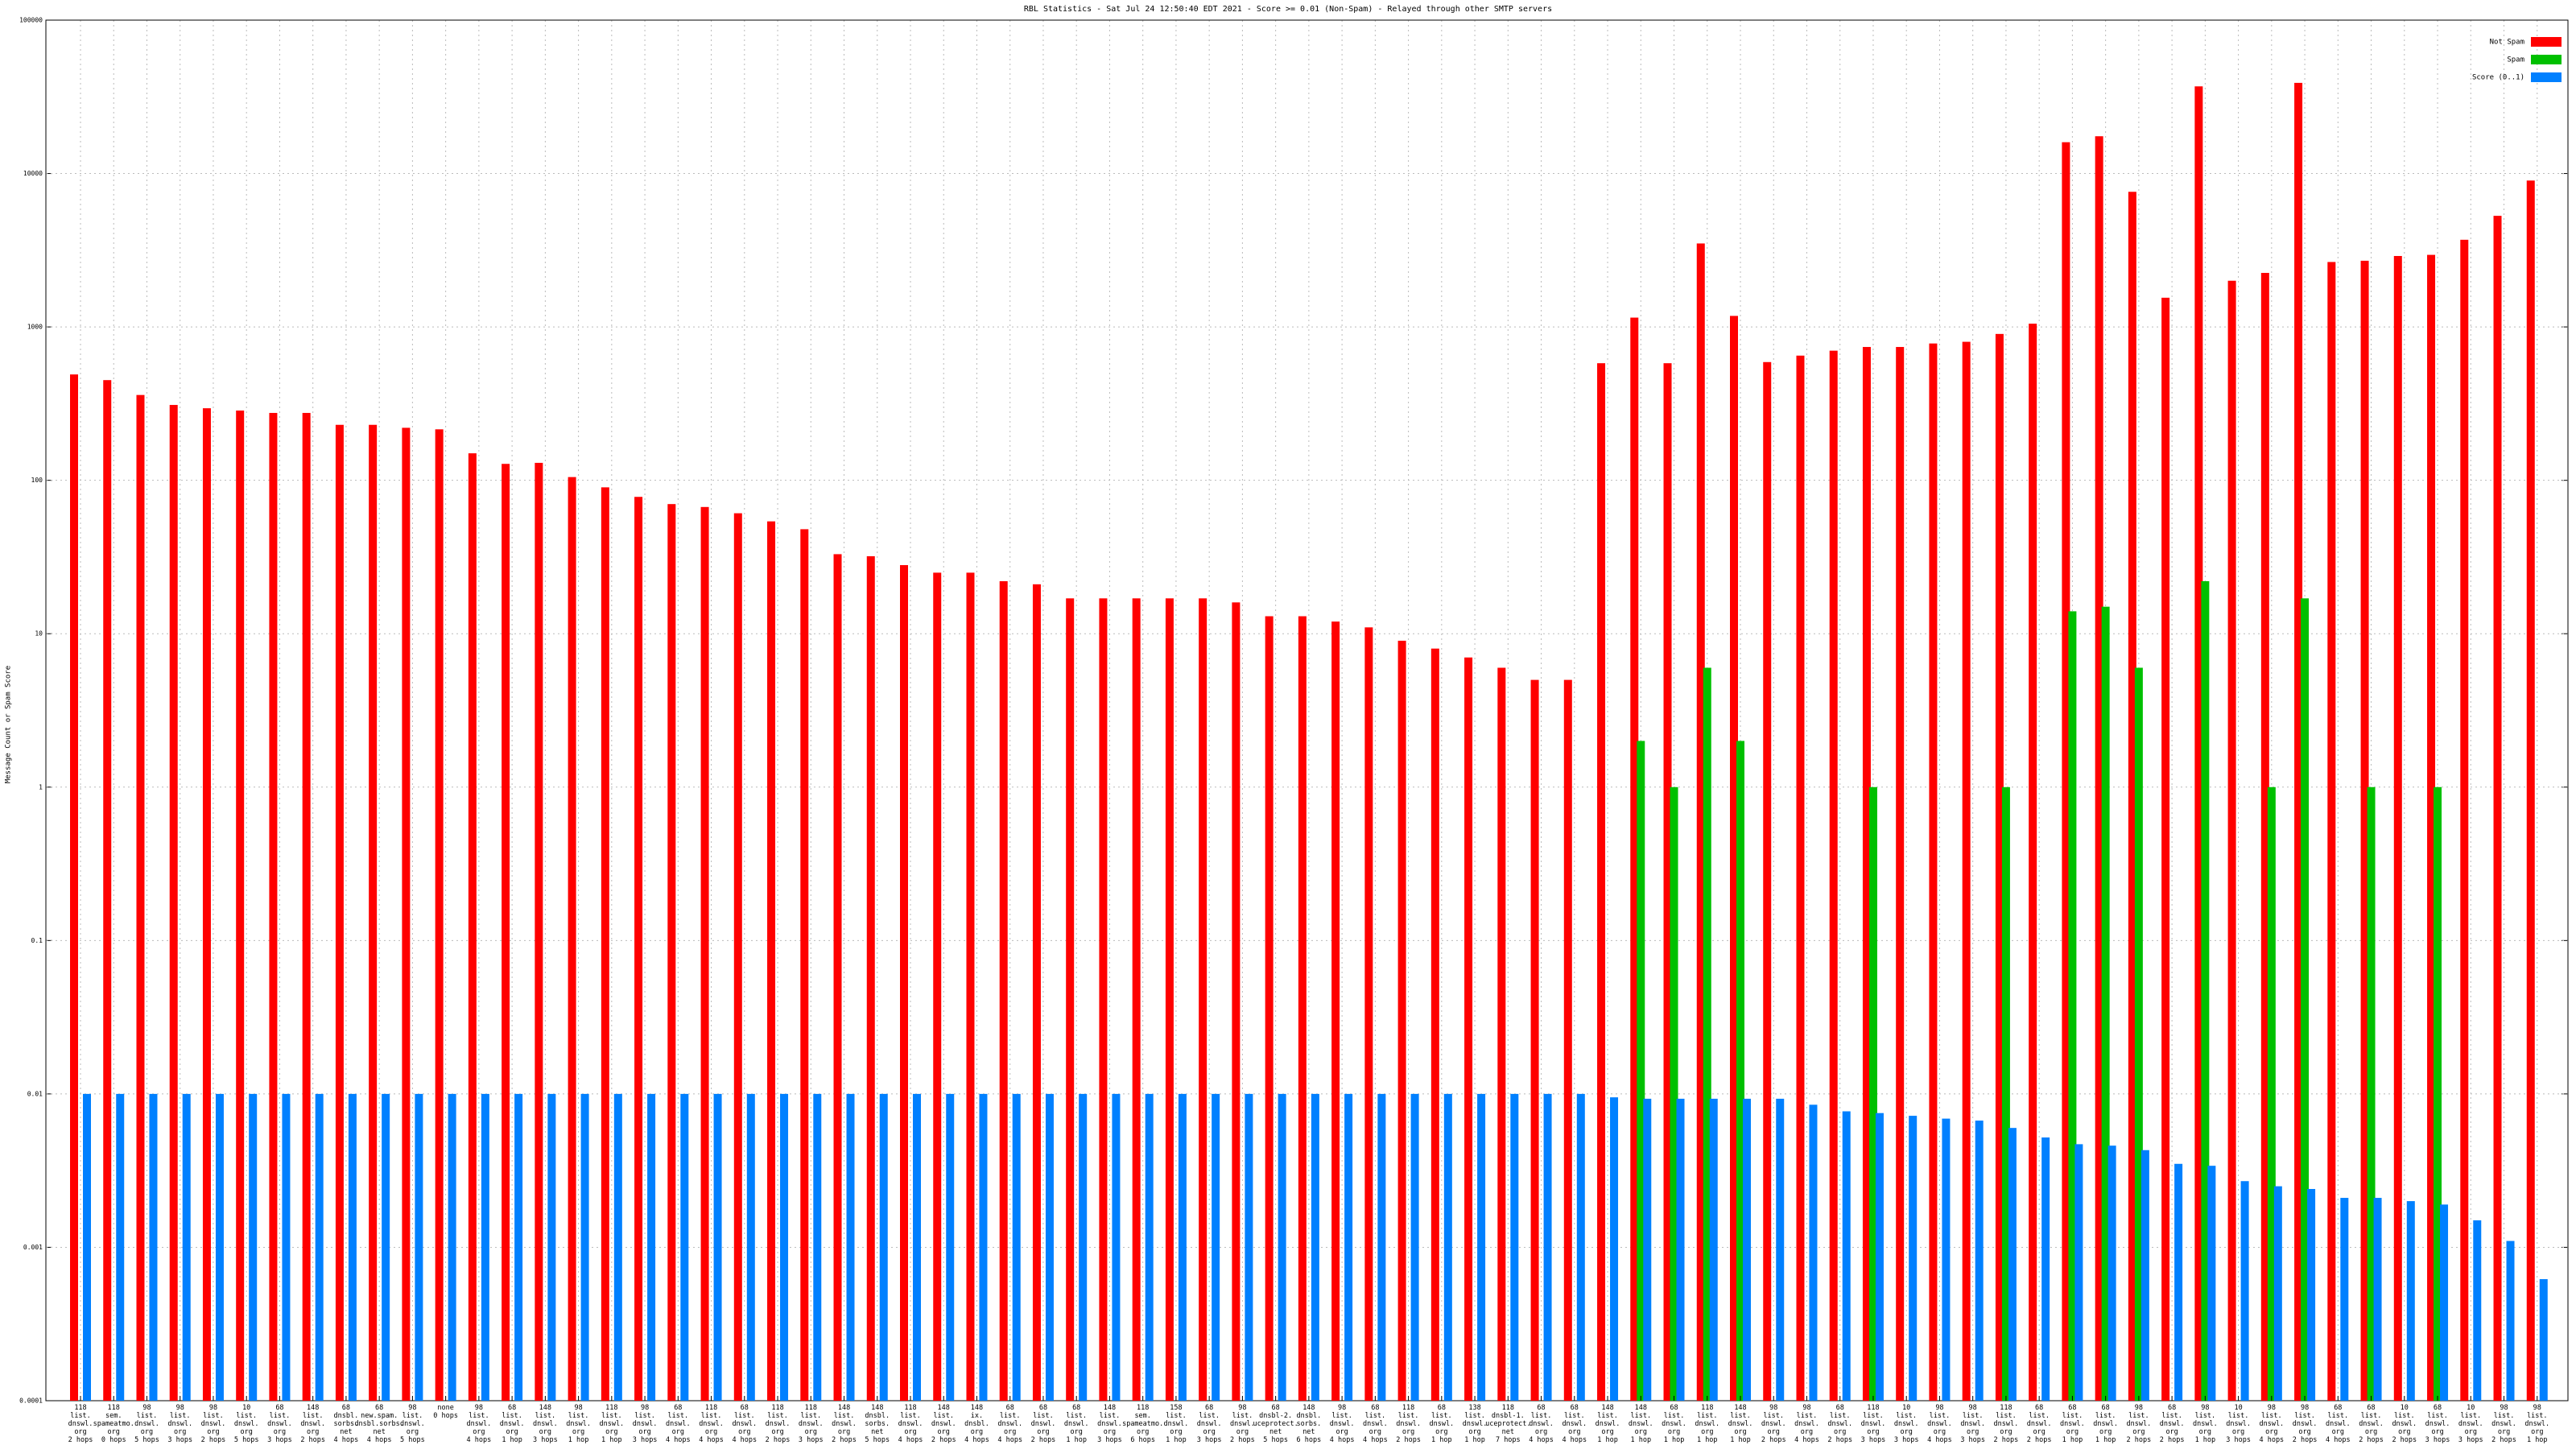 Image resolution: width=2576 pixels, height=1449 pixels. What do you see at coordinates (2470, 1424) in the screenshot?
I see `x-tick-label: 10 list. dnswl. org 3 hops` at bounding box center [2470, 1424].